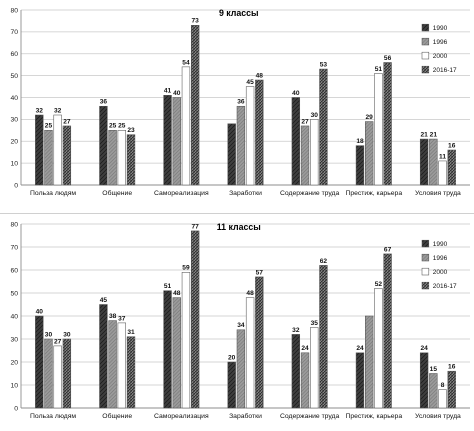 The image size is (474, 431). What do you see at coordinates (379, 69) in the screenshot?
I see `bar-value-label: 51` at bounding box center [379, 69].